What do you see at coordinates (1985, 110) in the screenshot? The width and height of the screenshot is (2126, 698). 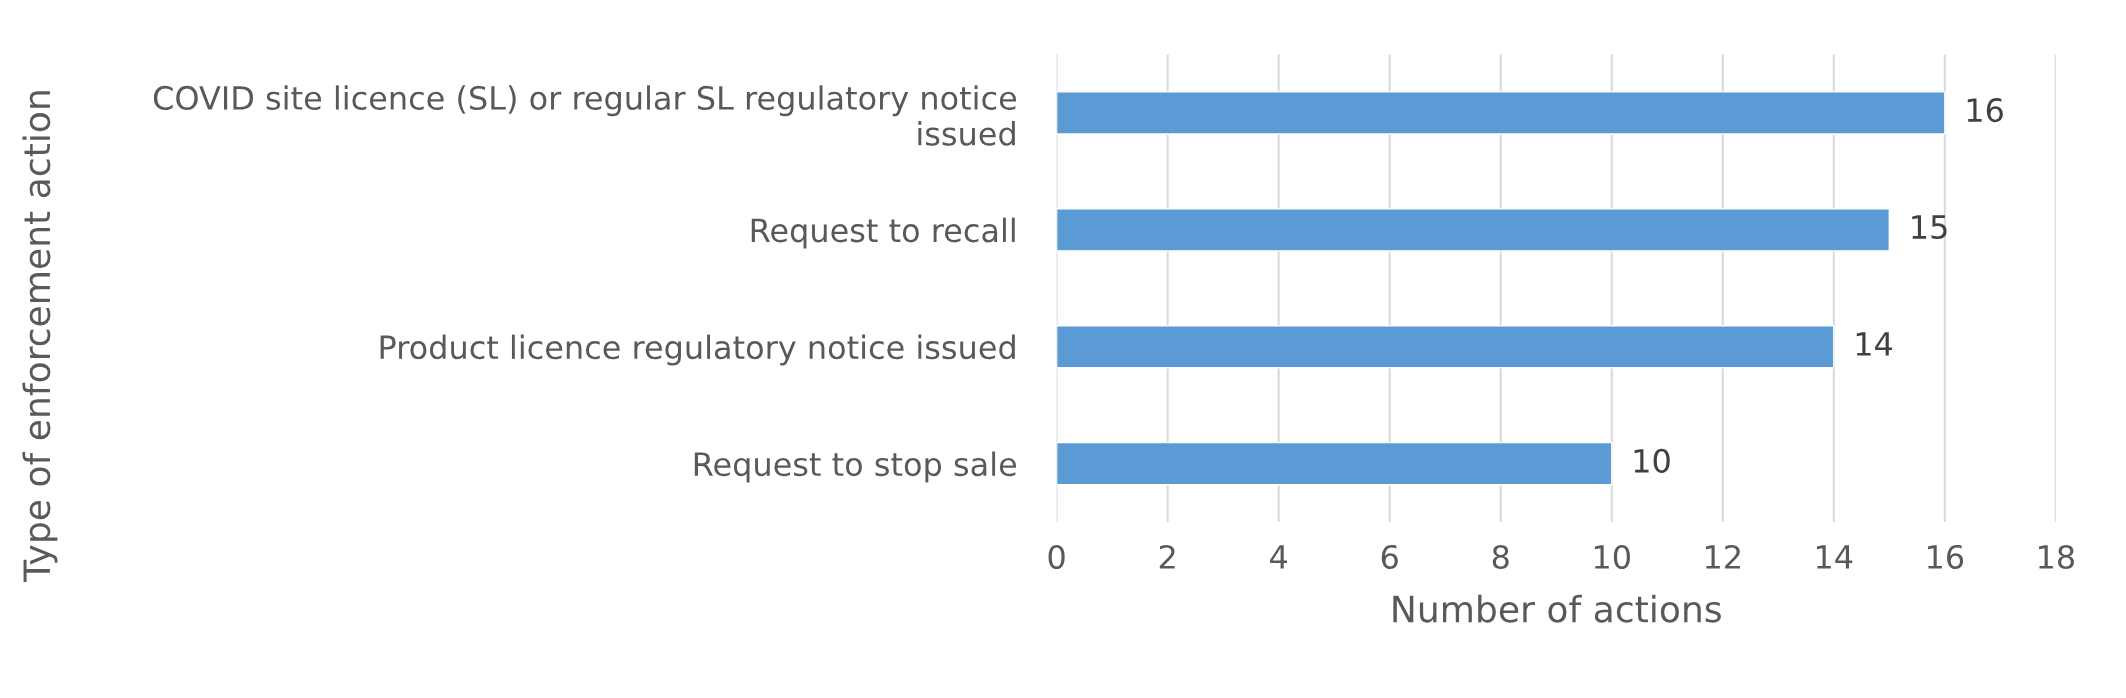 I see `data-label: 16` at bounding box center [1985, 110].